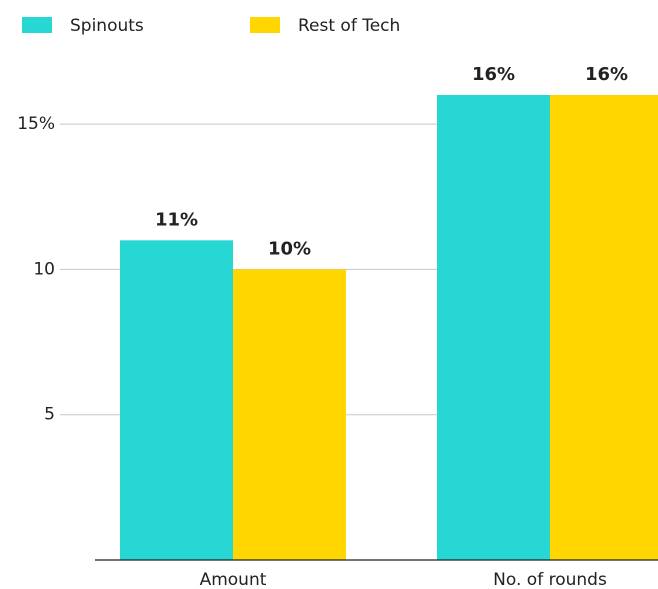 The height and width of the screenshot is (589, 658). What do you see at coordinates (289, 248) in the screenshot?
I see `value-label: 10%` at bounding box center [289, 248].